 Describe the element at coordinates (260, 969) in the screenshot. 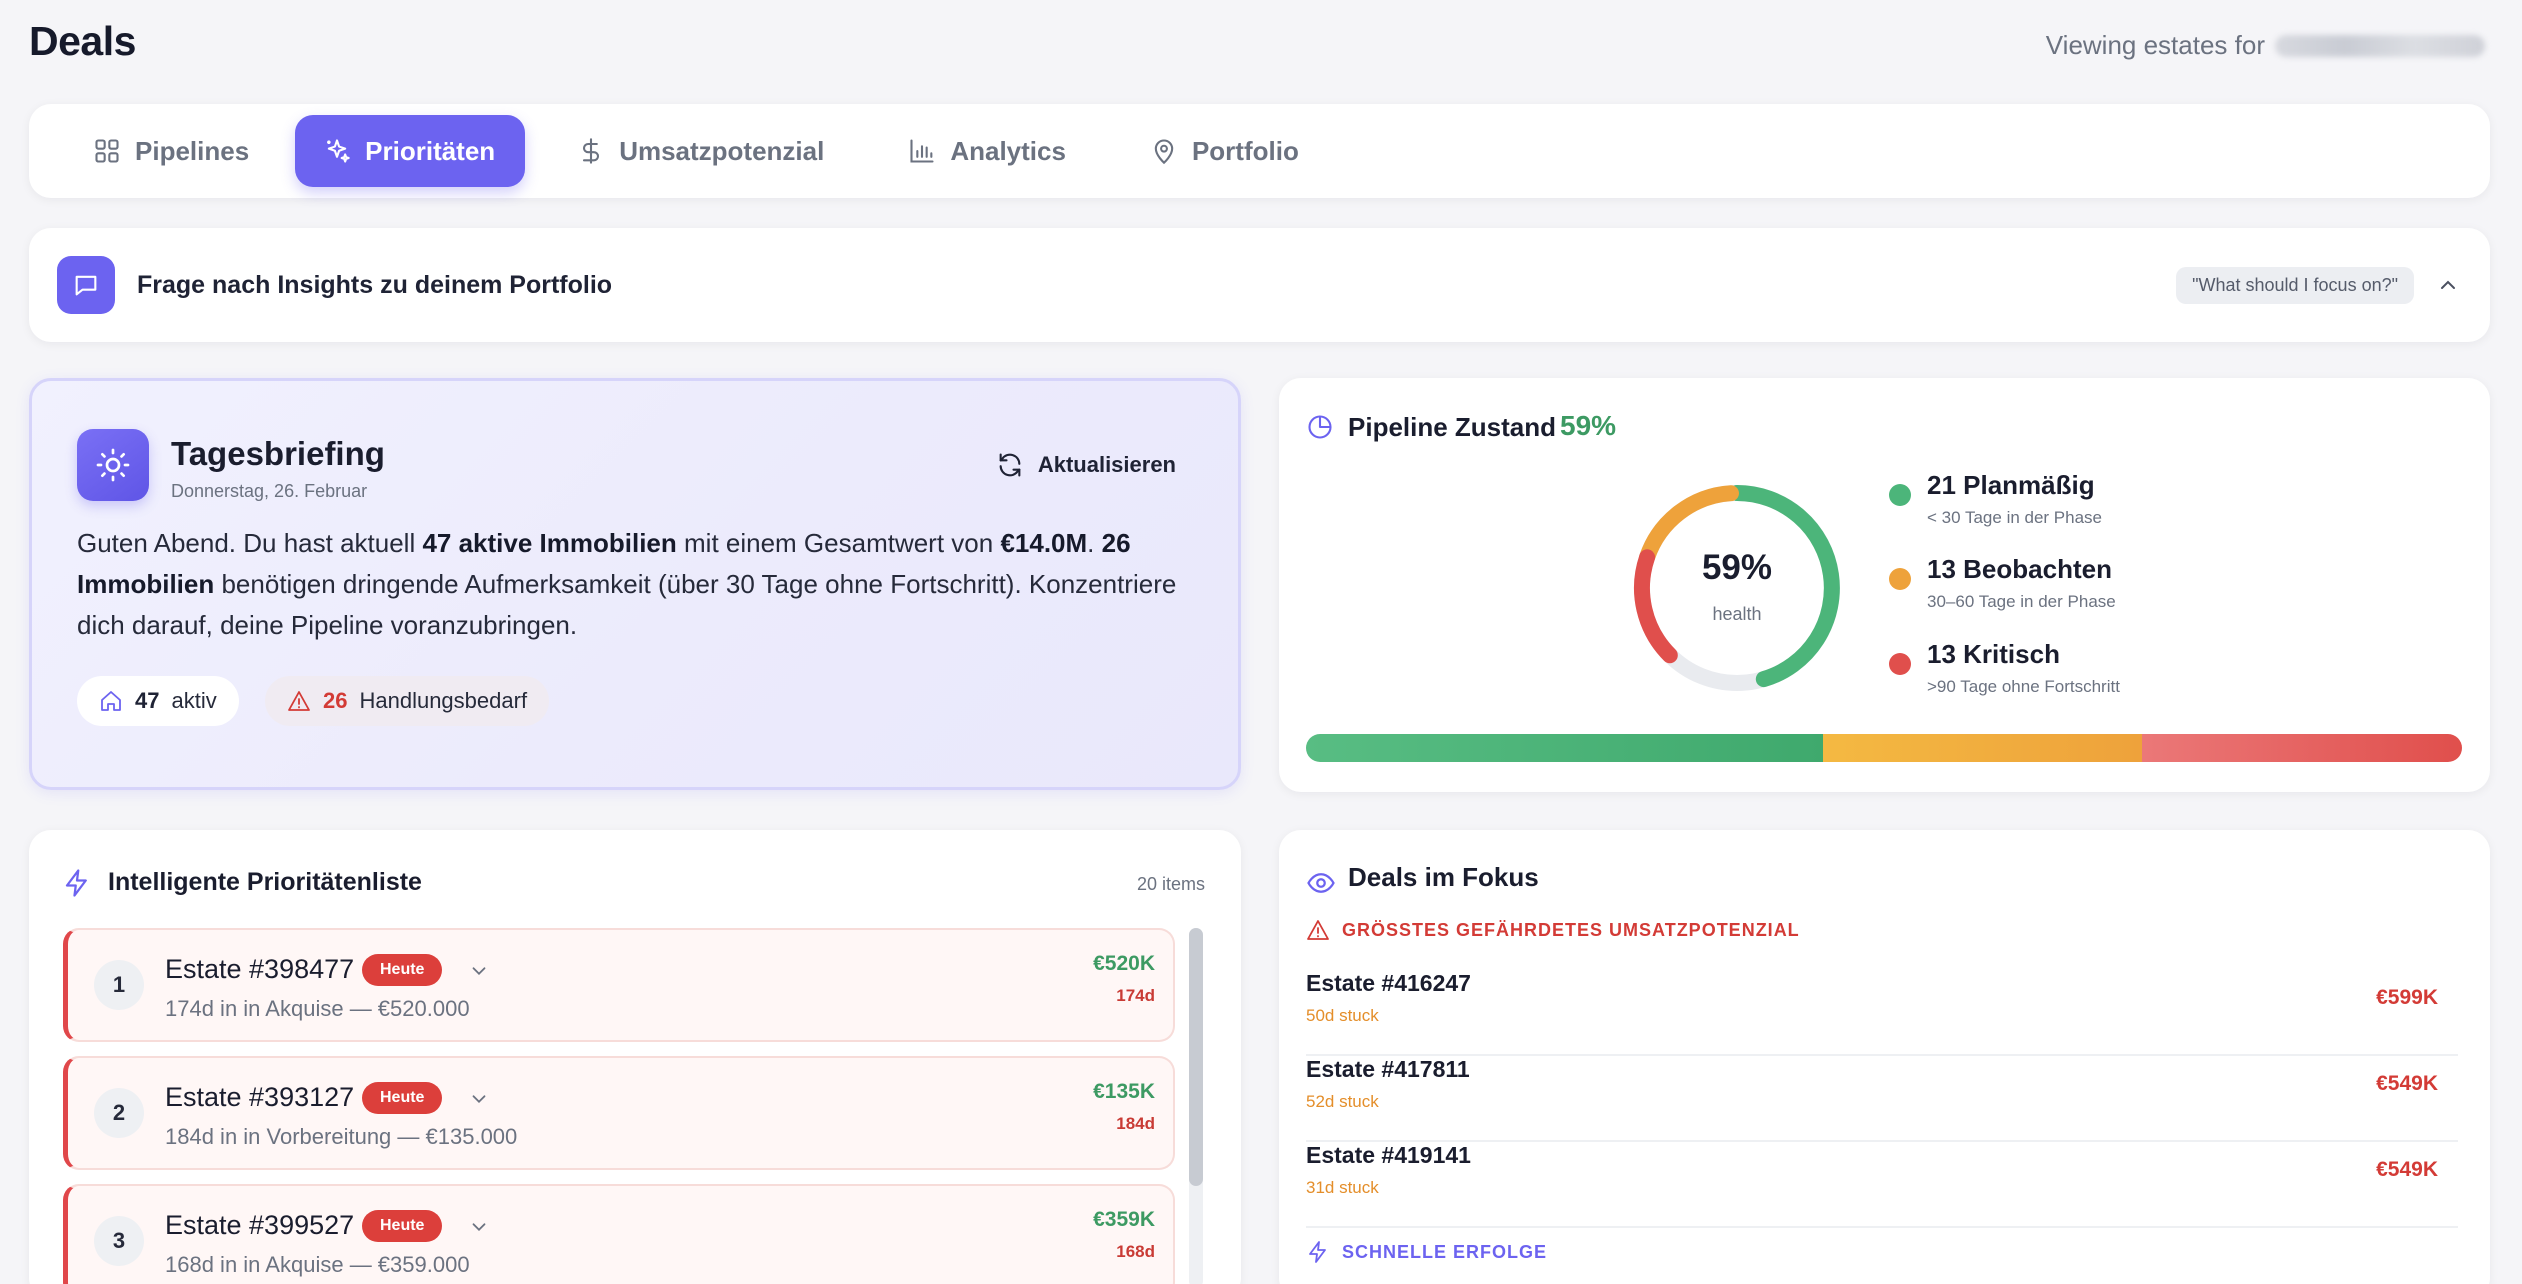

I see `estate-name: Estate #398477` at that location.